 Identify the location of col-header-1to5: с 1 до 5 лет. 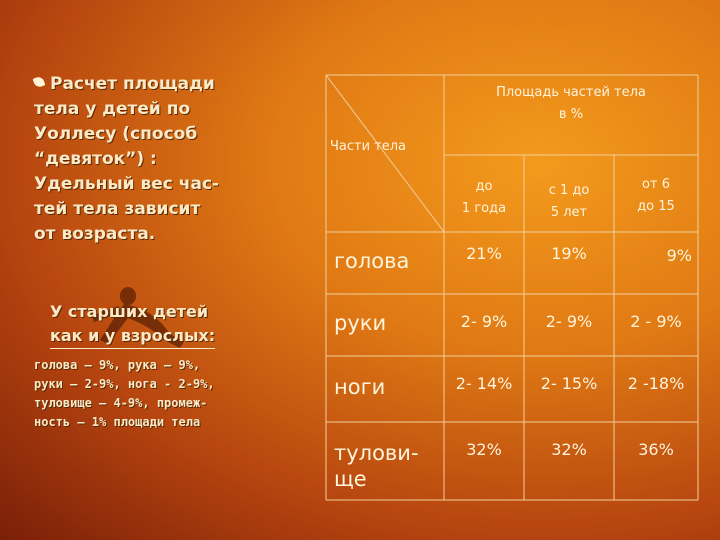
(569, 202).